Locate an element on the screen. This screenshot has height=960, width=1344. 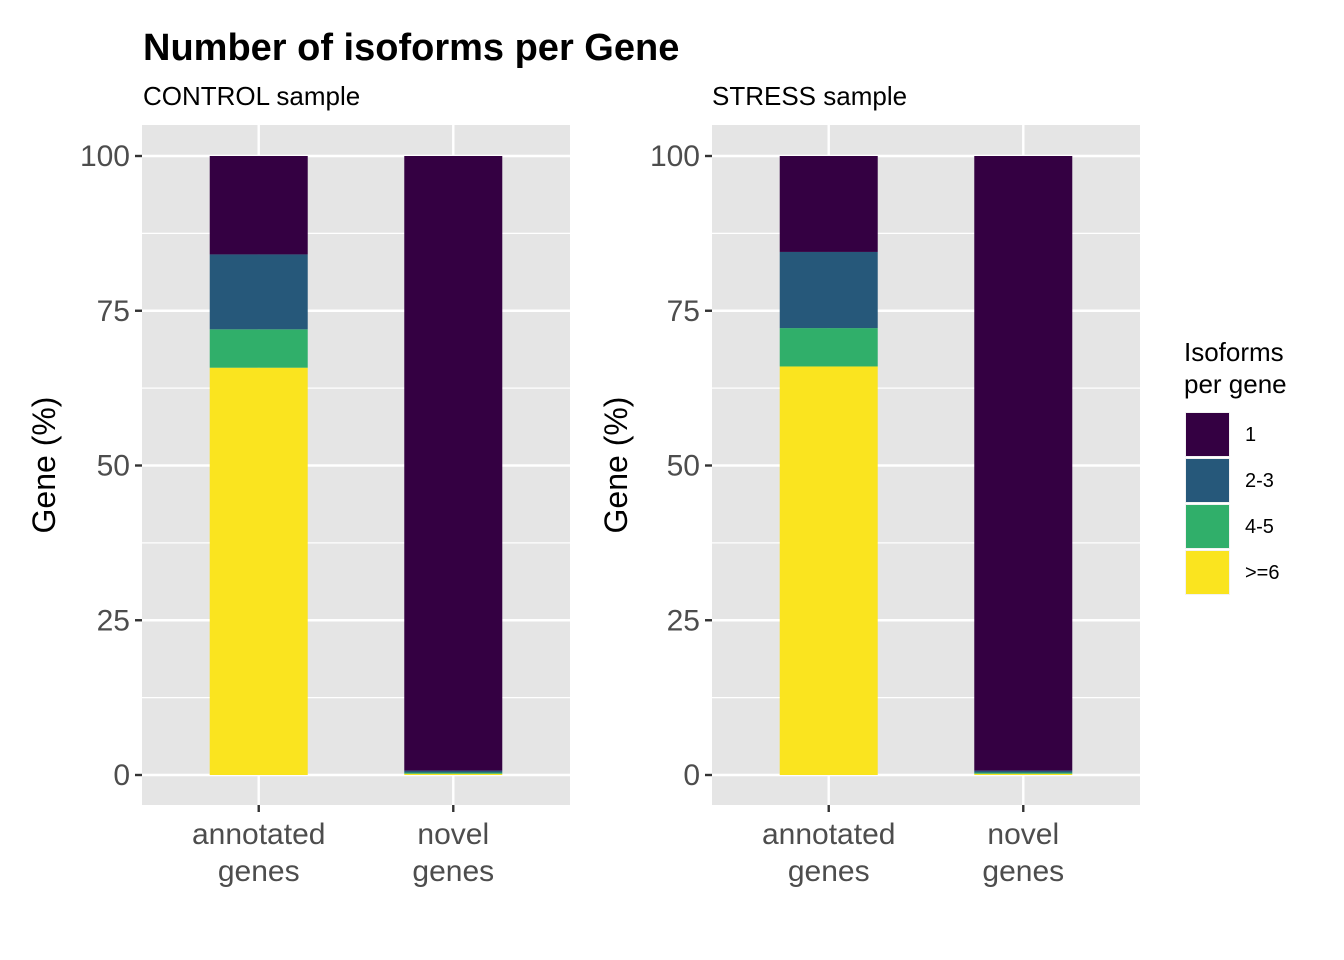
control-y-axis-title: Gene (%) is located at coordinates (44, 465).